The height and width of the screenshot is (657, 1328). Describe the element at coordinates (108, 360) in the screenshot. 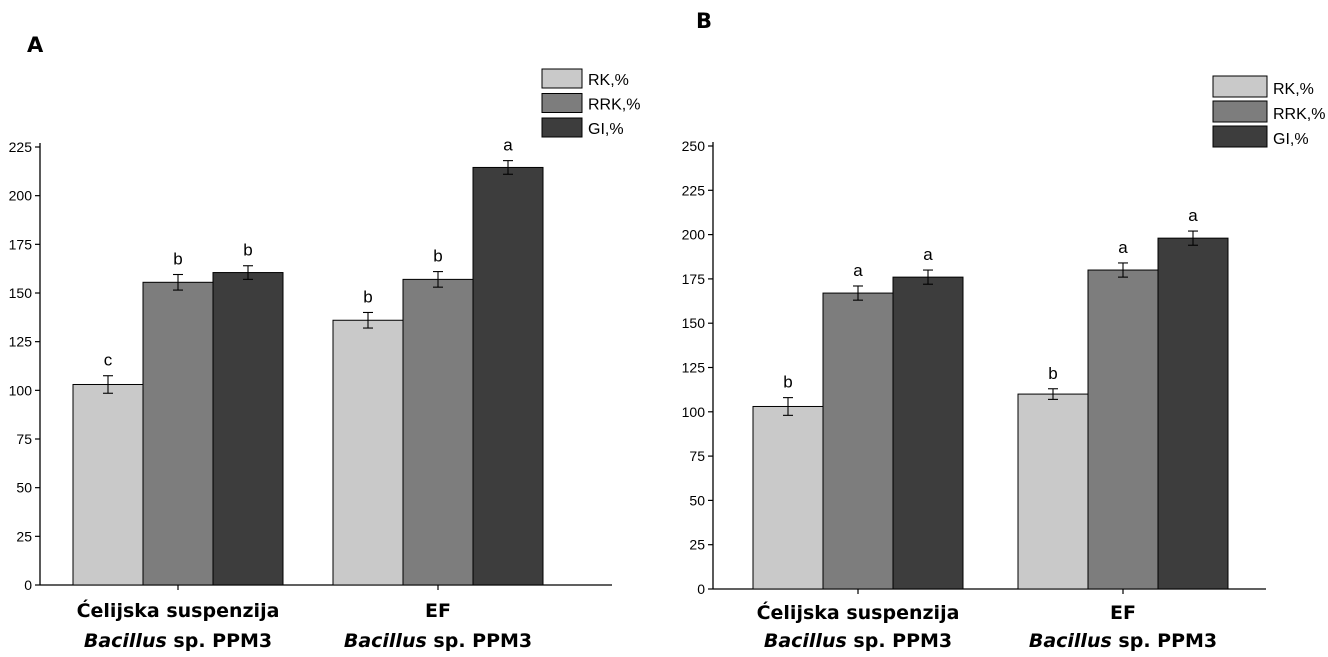

I see `significance-label: c` at that location.